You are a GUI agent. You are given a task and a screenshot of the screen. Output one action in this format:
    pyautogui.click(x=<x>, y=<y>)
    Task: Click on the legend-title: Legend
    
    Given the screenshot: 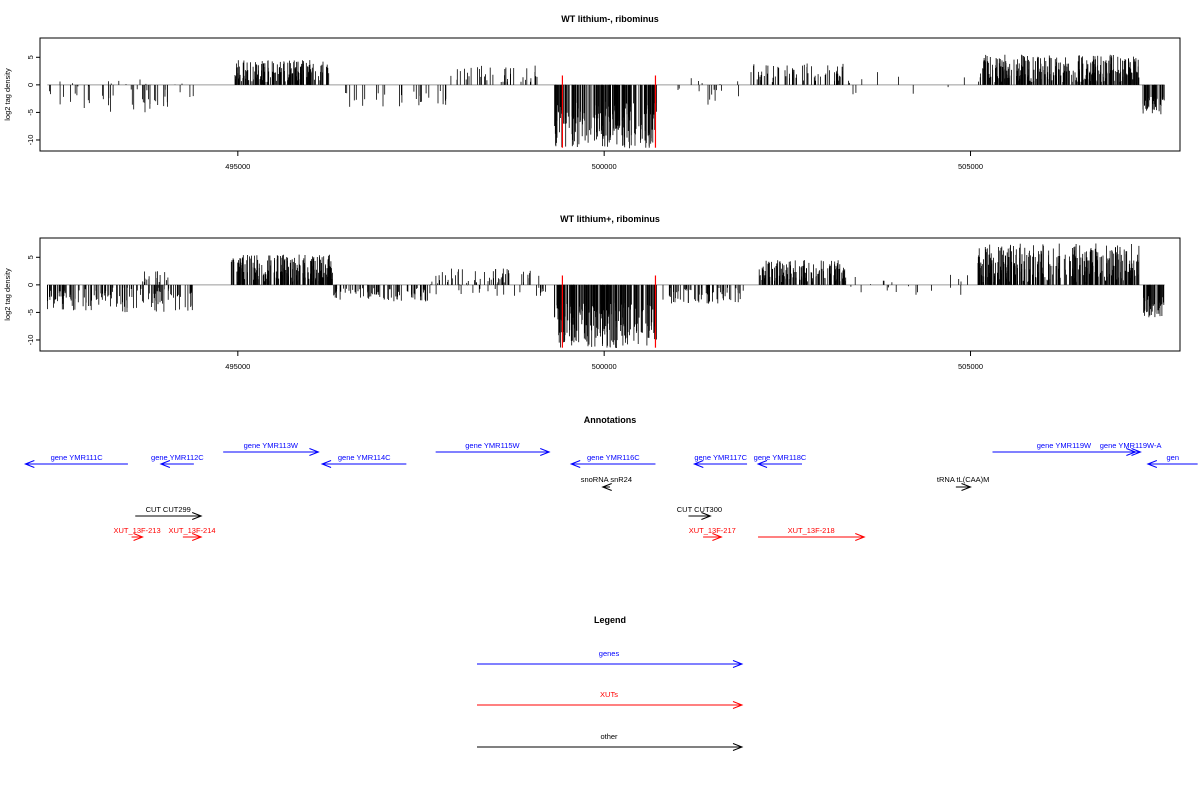 What is the action you would take?
    pyautogui.click(x=610, y=620)
    